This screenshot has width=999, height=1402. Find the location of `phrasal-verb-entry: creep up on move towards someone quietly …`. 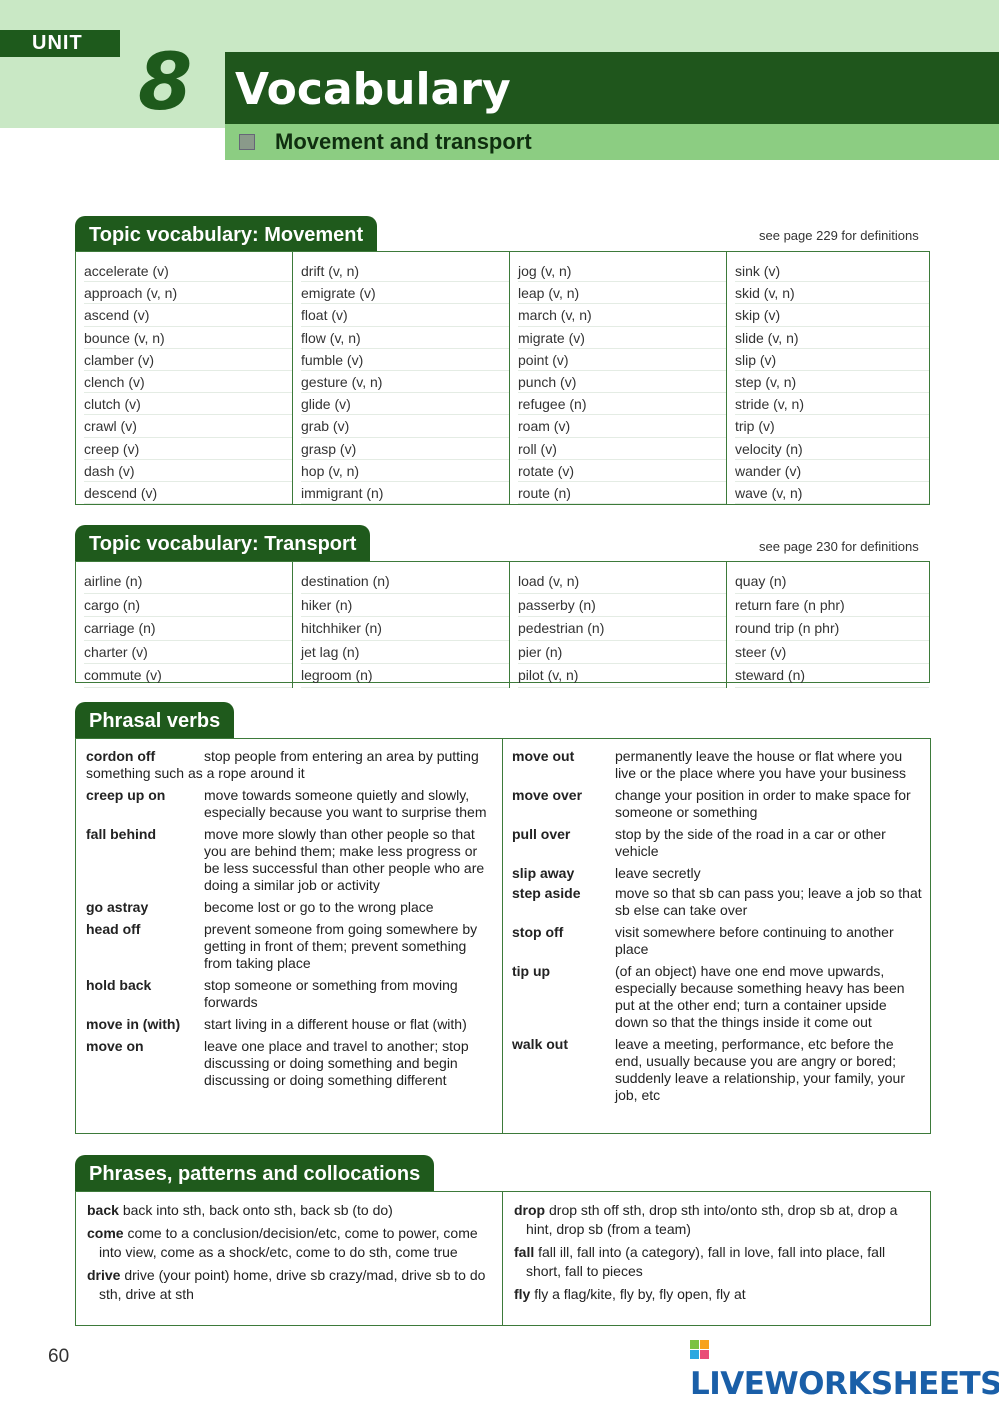

phrasal-verb-entry: creep up on move towards someone quietly … is located at coordinates (291, 804).